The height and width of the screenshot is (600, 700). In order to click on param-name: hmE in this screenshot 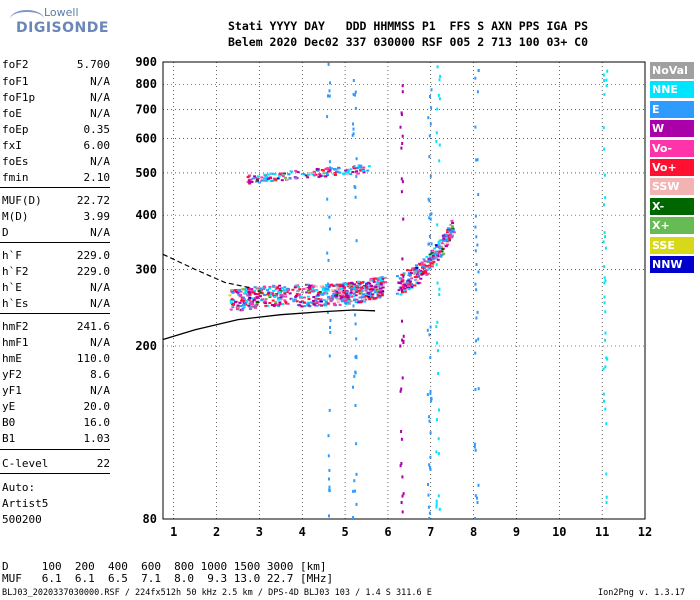, I will do `click(12, 358)`.